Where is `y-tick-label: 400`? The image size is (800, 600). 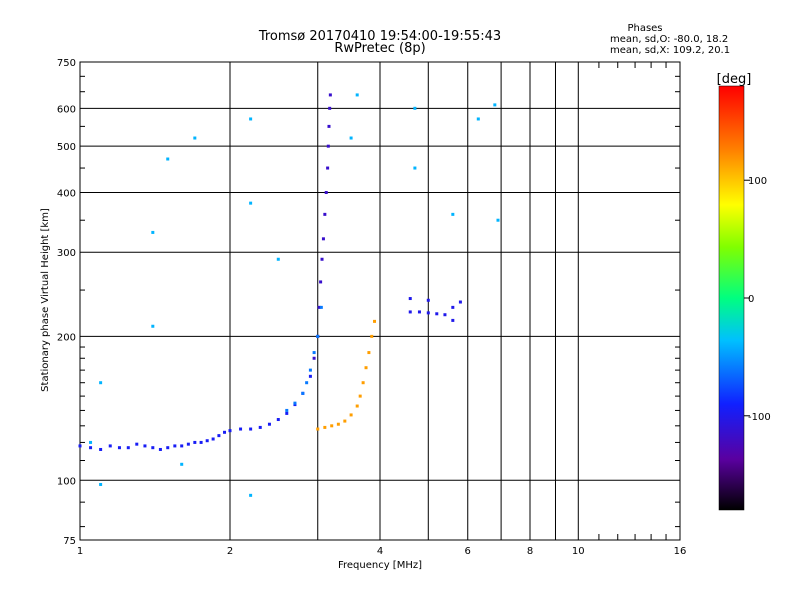 y-tick-label: 400 is located at coordinates (66, 193).